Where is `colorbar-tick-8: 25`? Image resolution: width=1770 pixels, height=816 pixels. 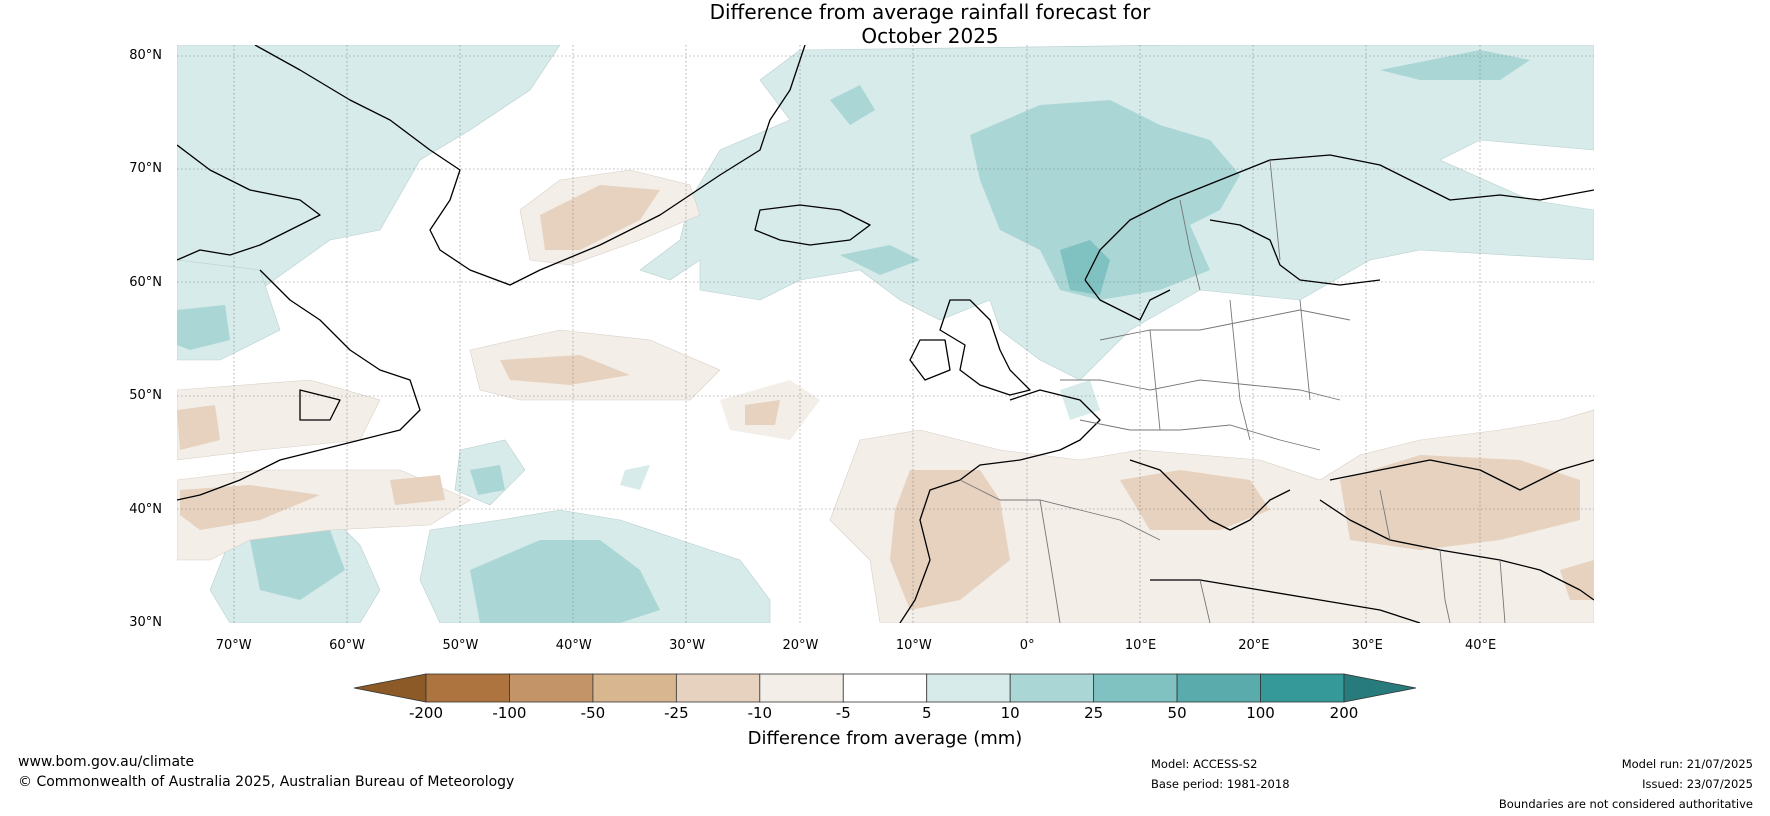
colorbar-tick-8: 25 is located at coordinates (1094, 713).